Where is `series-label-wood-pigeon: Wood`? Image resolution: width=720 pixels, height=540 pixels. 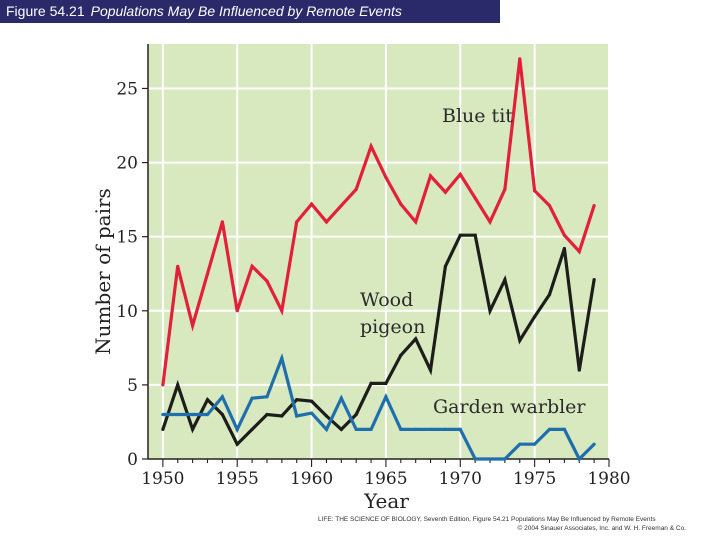
series-label-wood-pigeon: Wood is located at coordinates (386, 300).